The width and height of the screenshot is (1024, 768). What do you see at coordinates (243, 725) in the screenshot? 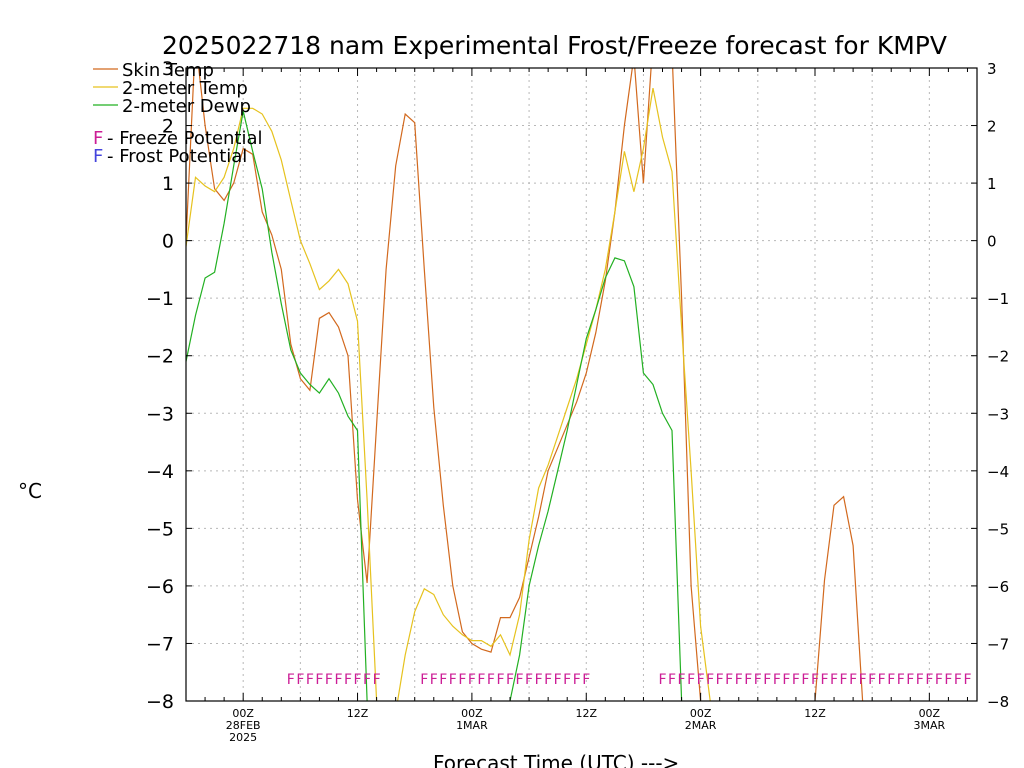
I see `x-tick-label: 28FEB` at bounding box center [243, 725].